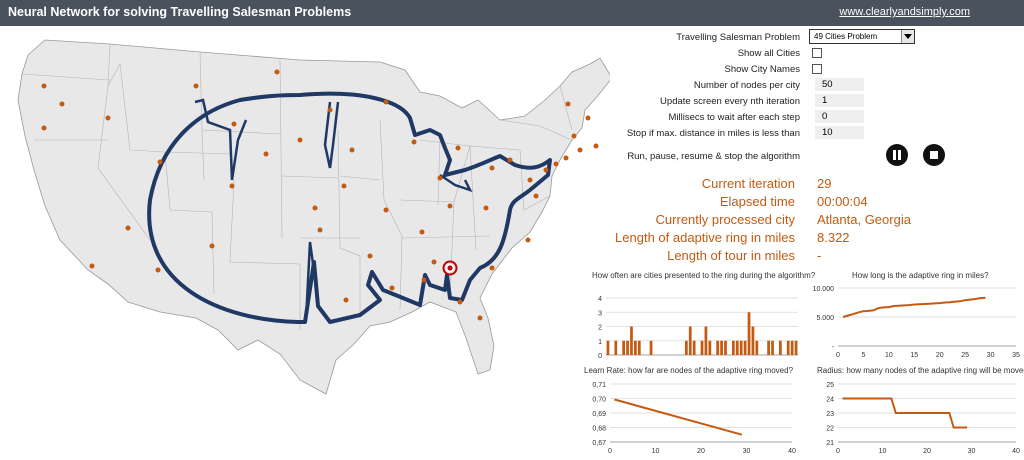  Describe the element at coordinates (738, 37) in the screenshot. I see `problem-label: Travelling Salesman Problem` at that location.